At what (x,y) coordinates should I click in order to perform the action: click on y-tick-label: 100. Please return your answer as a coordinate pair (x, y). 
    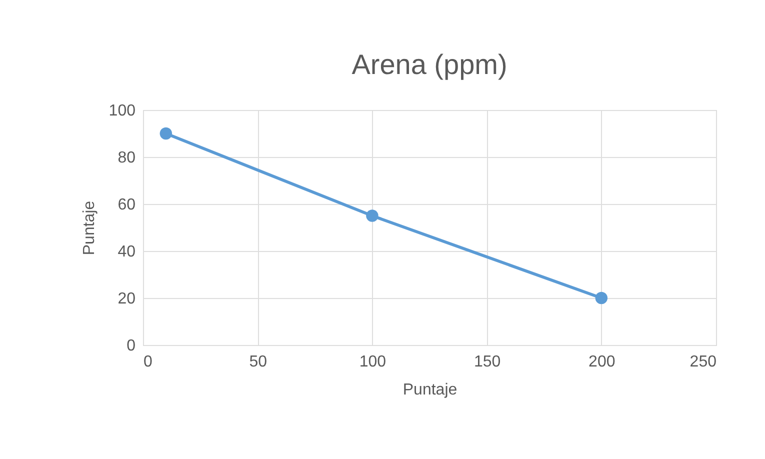
    Looking at the image, I should click on (122, 111).